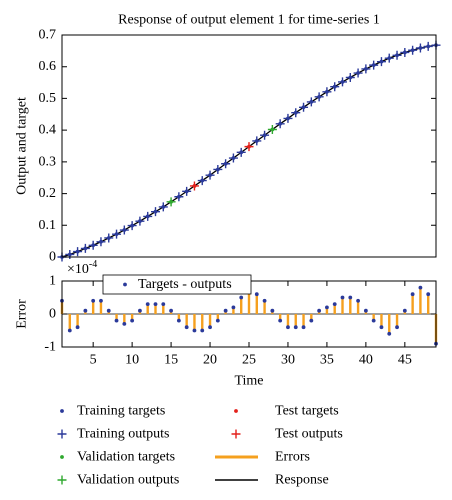  I want to click on x-tick-label: 25, so click(249, 360).